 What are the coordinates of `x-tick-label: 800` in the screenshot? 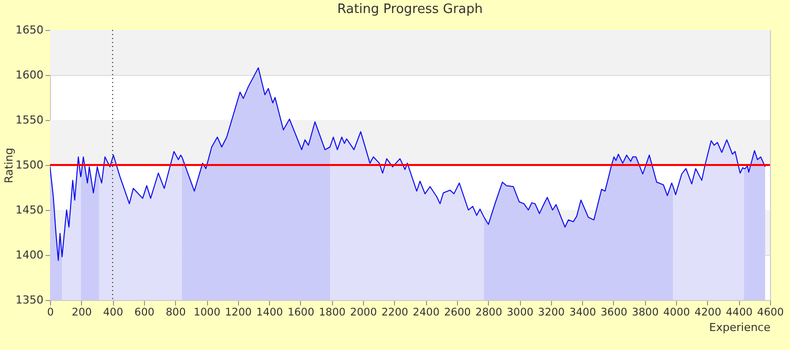 It's located at (176, 312).